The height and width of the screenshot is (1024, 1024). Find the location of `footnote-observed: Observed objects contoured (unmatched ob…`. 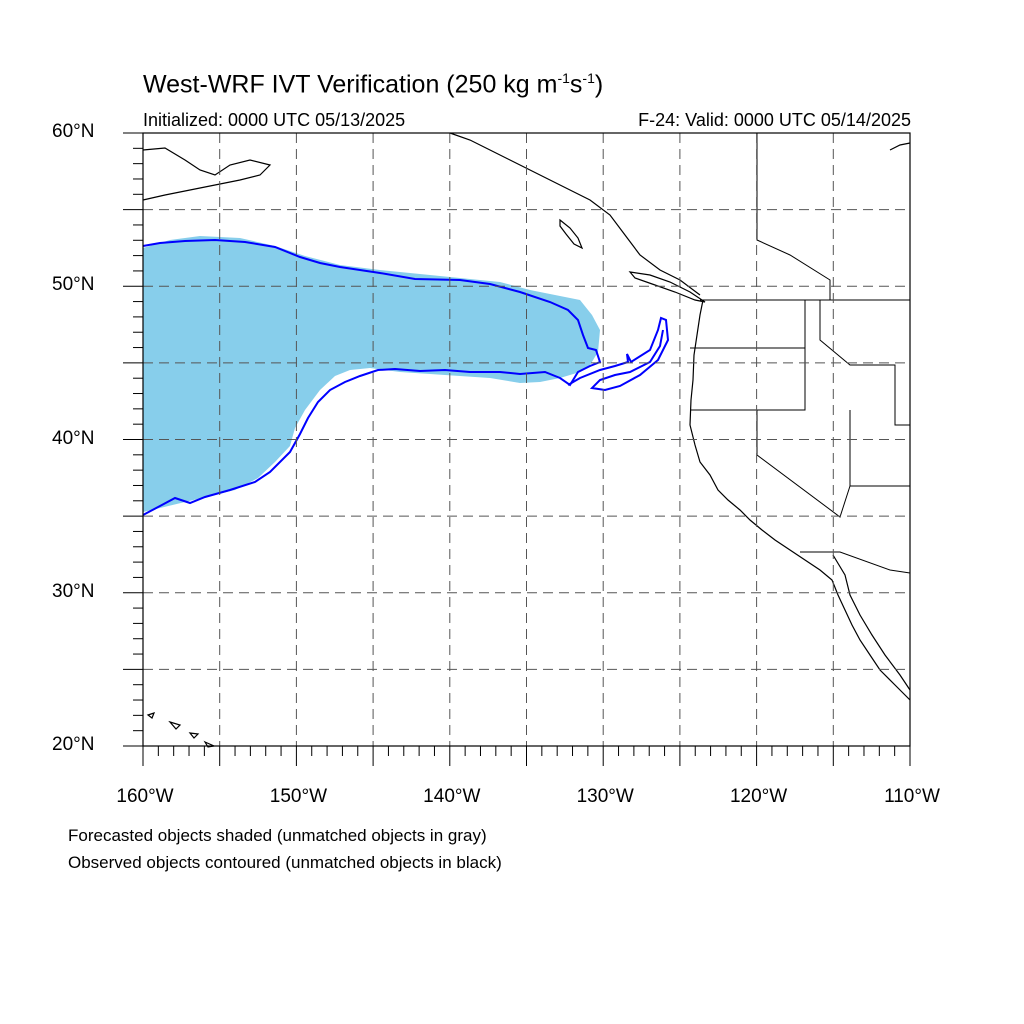

footnote-observed: Observed objects contoured (unmatched ob… is located at coordinates (285, 862).